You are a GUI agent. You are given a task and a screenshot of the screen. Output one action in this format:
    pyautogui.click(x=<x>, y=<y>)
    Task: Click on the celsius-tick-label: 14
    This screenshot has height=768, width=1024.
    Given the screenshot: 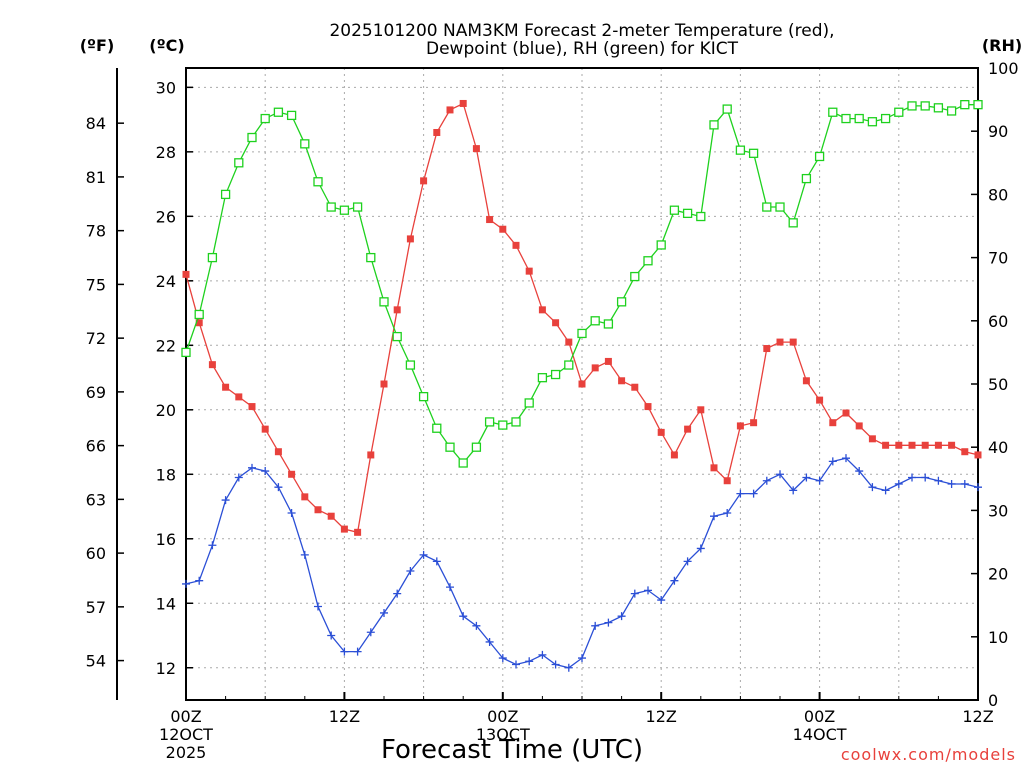 What is the action you would take?
    pyautogui.click(x=166, y=603)
    